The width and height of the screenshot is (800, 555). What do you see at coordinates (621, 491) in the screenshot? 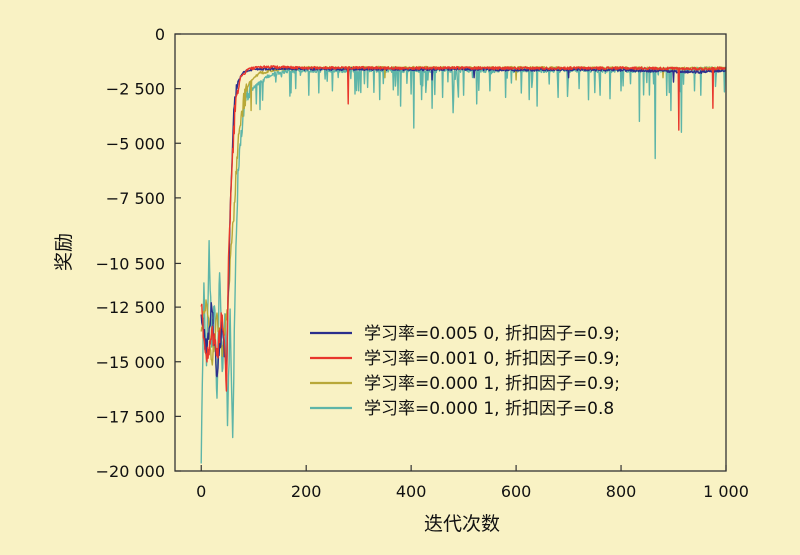
I see `x-tick-label: 800` at bounding box center [621, 491].